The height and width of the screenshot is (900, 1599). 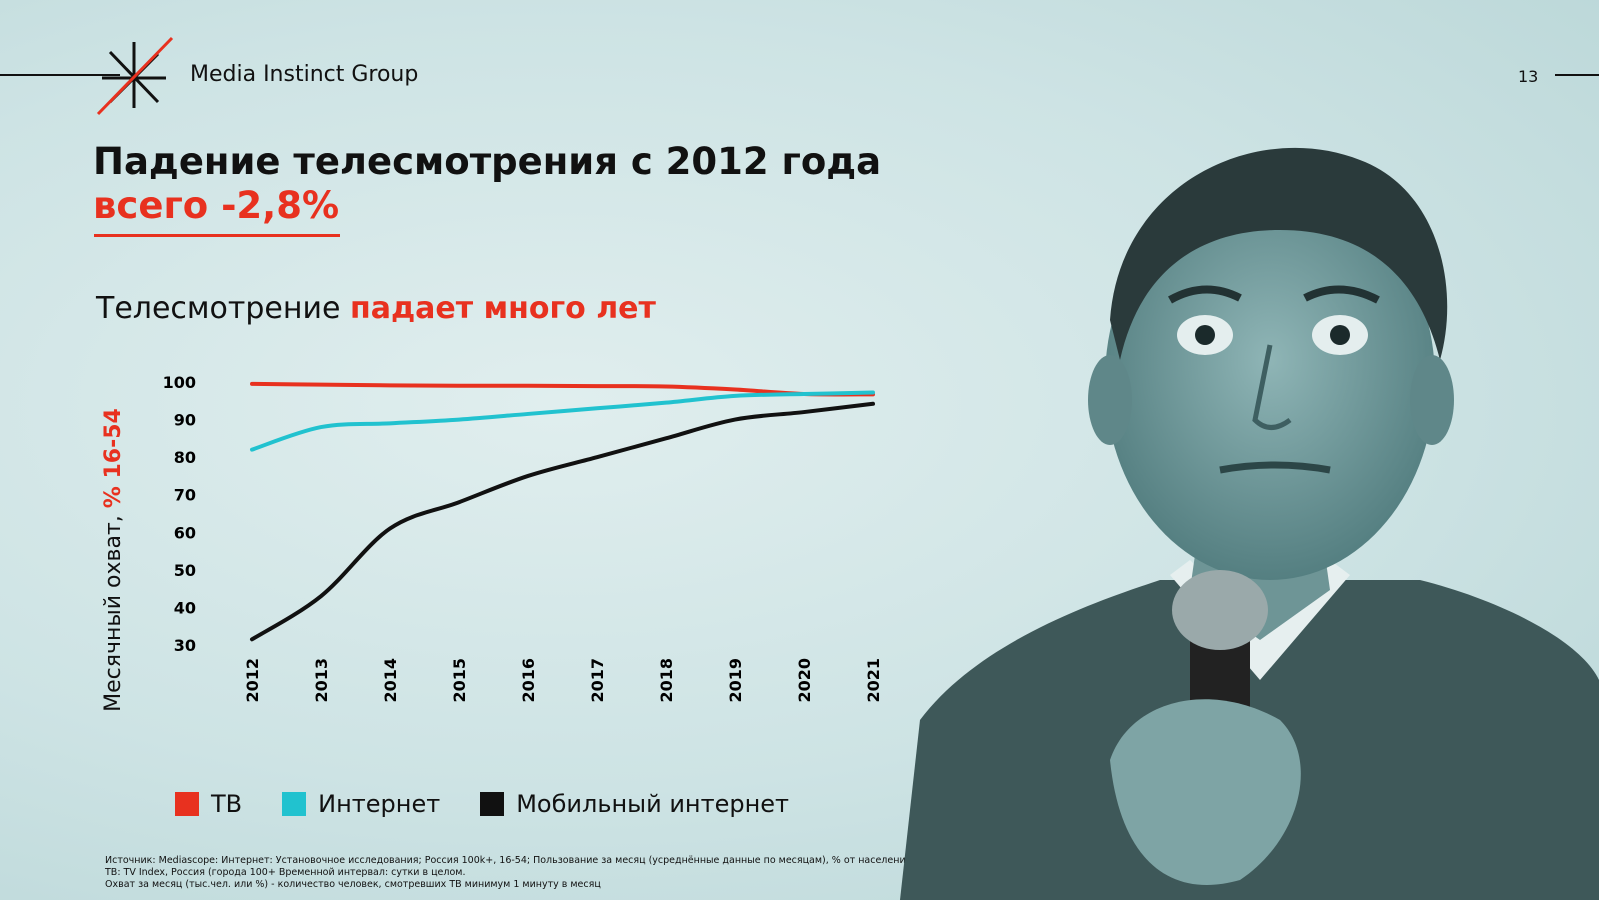 I want to click on legend-item-mobile: Мобильный интернет, so click(x=634, y=804).